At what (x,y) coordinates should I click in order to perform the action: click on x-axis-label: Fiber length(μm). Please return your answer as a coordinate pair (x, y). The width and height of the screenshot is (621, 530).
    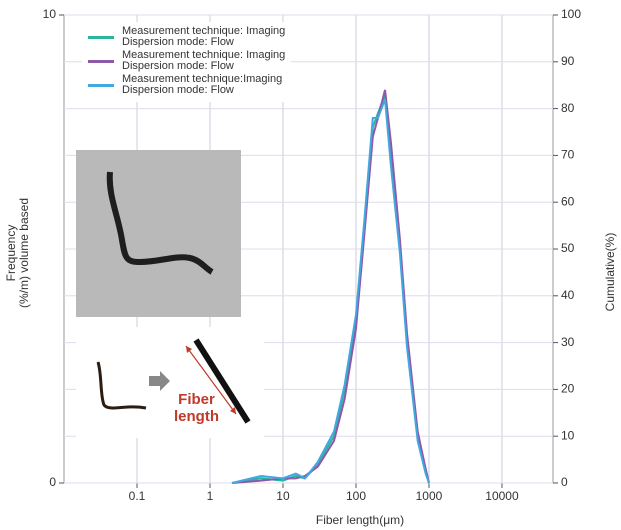
    Looking at the image, I should click on (360, 520).